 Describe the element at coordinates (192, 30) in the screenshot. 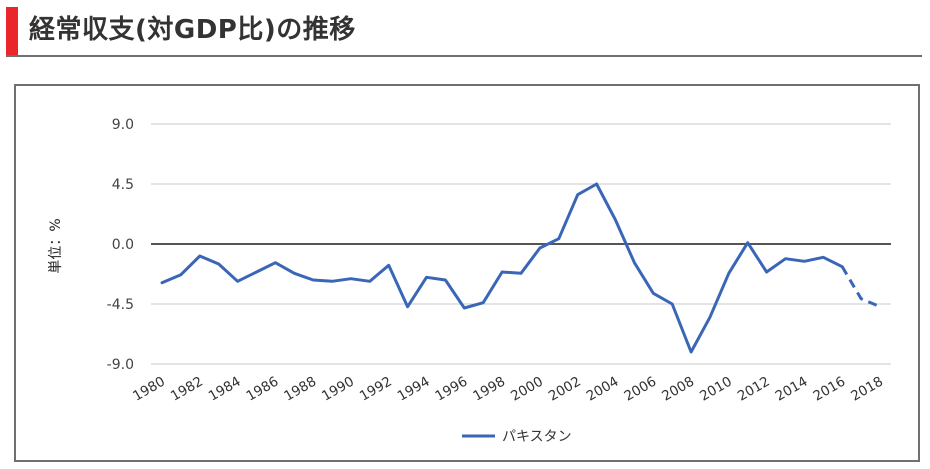

I see `page-title: 経常収支(対GDP比)の推移` at that location.